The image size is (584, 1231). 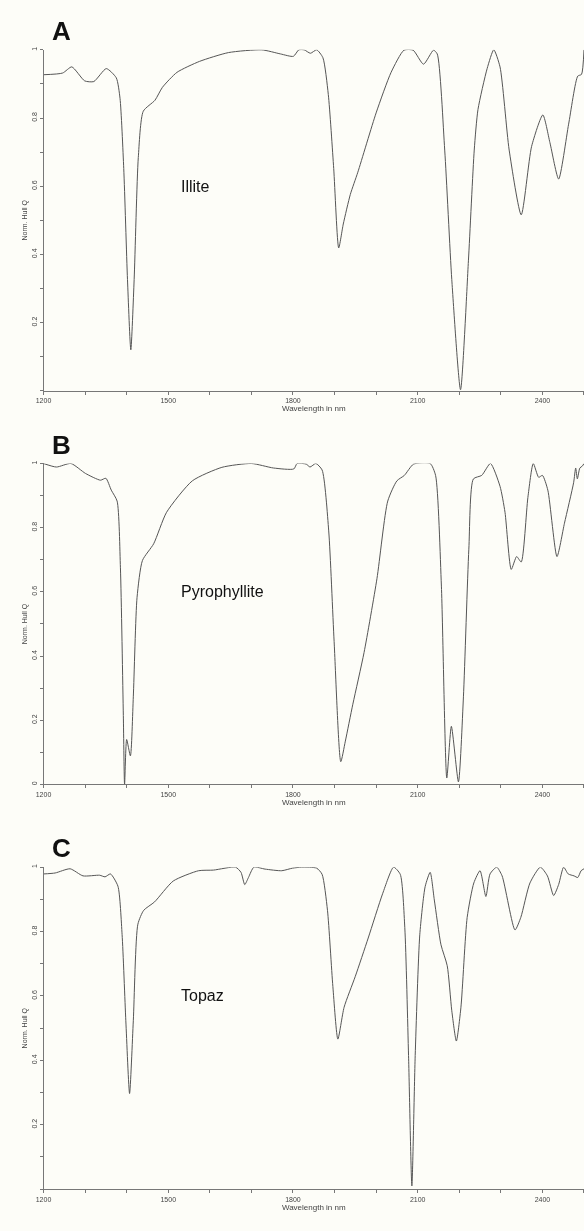 I want to click on chart-title: C, so click(x=61, y=848).